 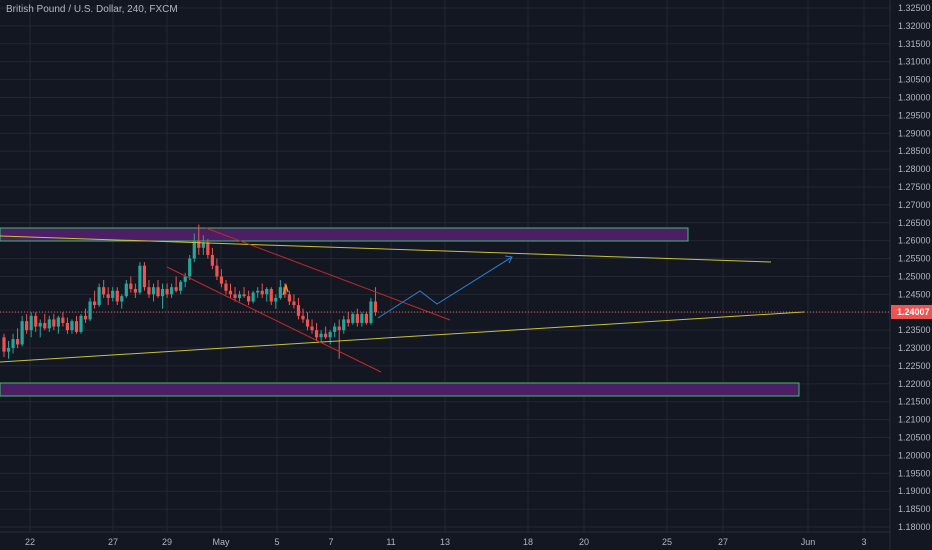 I want to click on y-tick-label: 1.26000, so click(x=914, y=241).